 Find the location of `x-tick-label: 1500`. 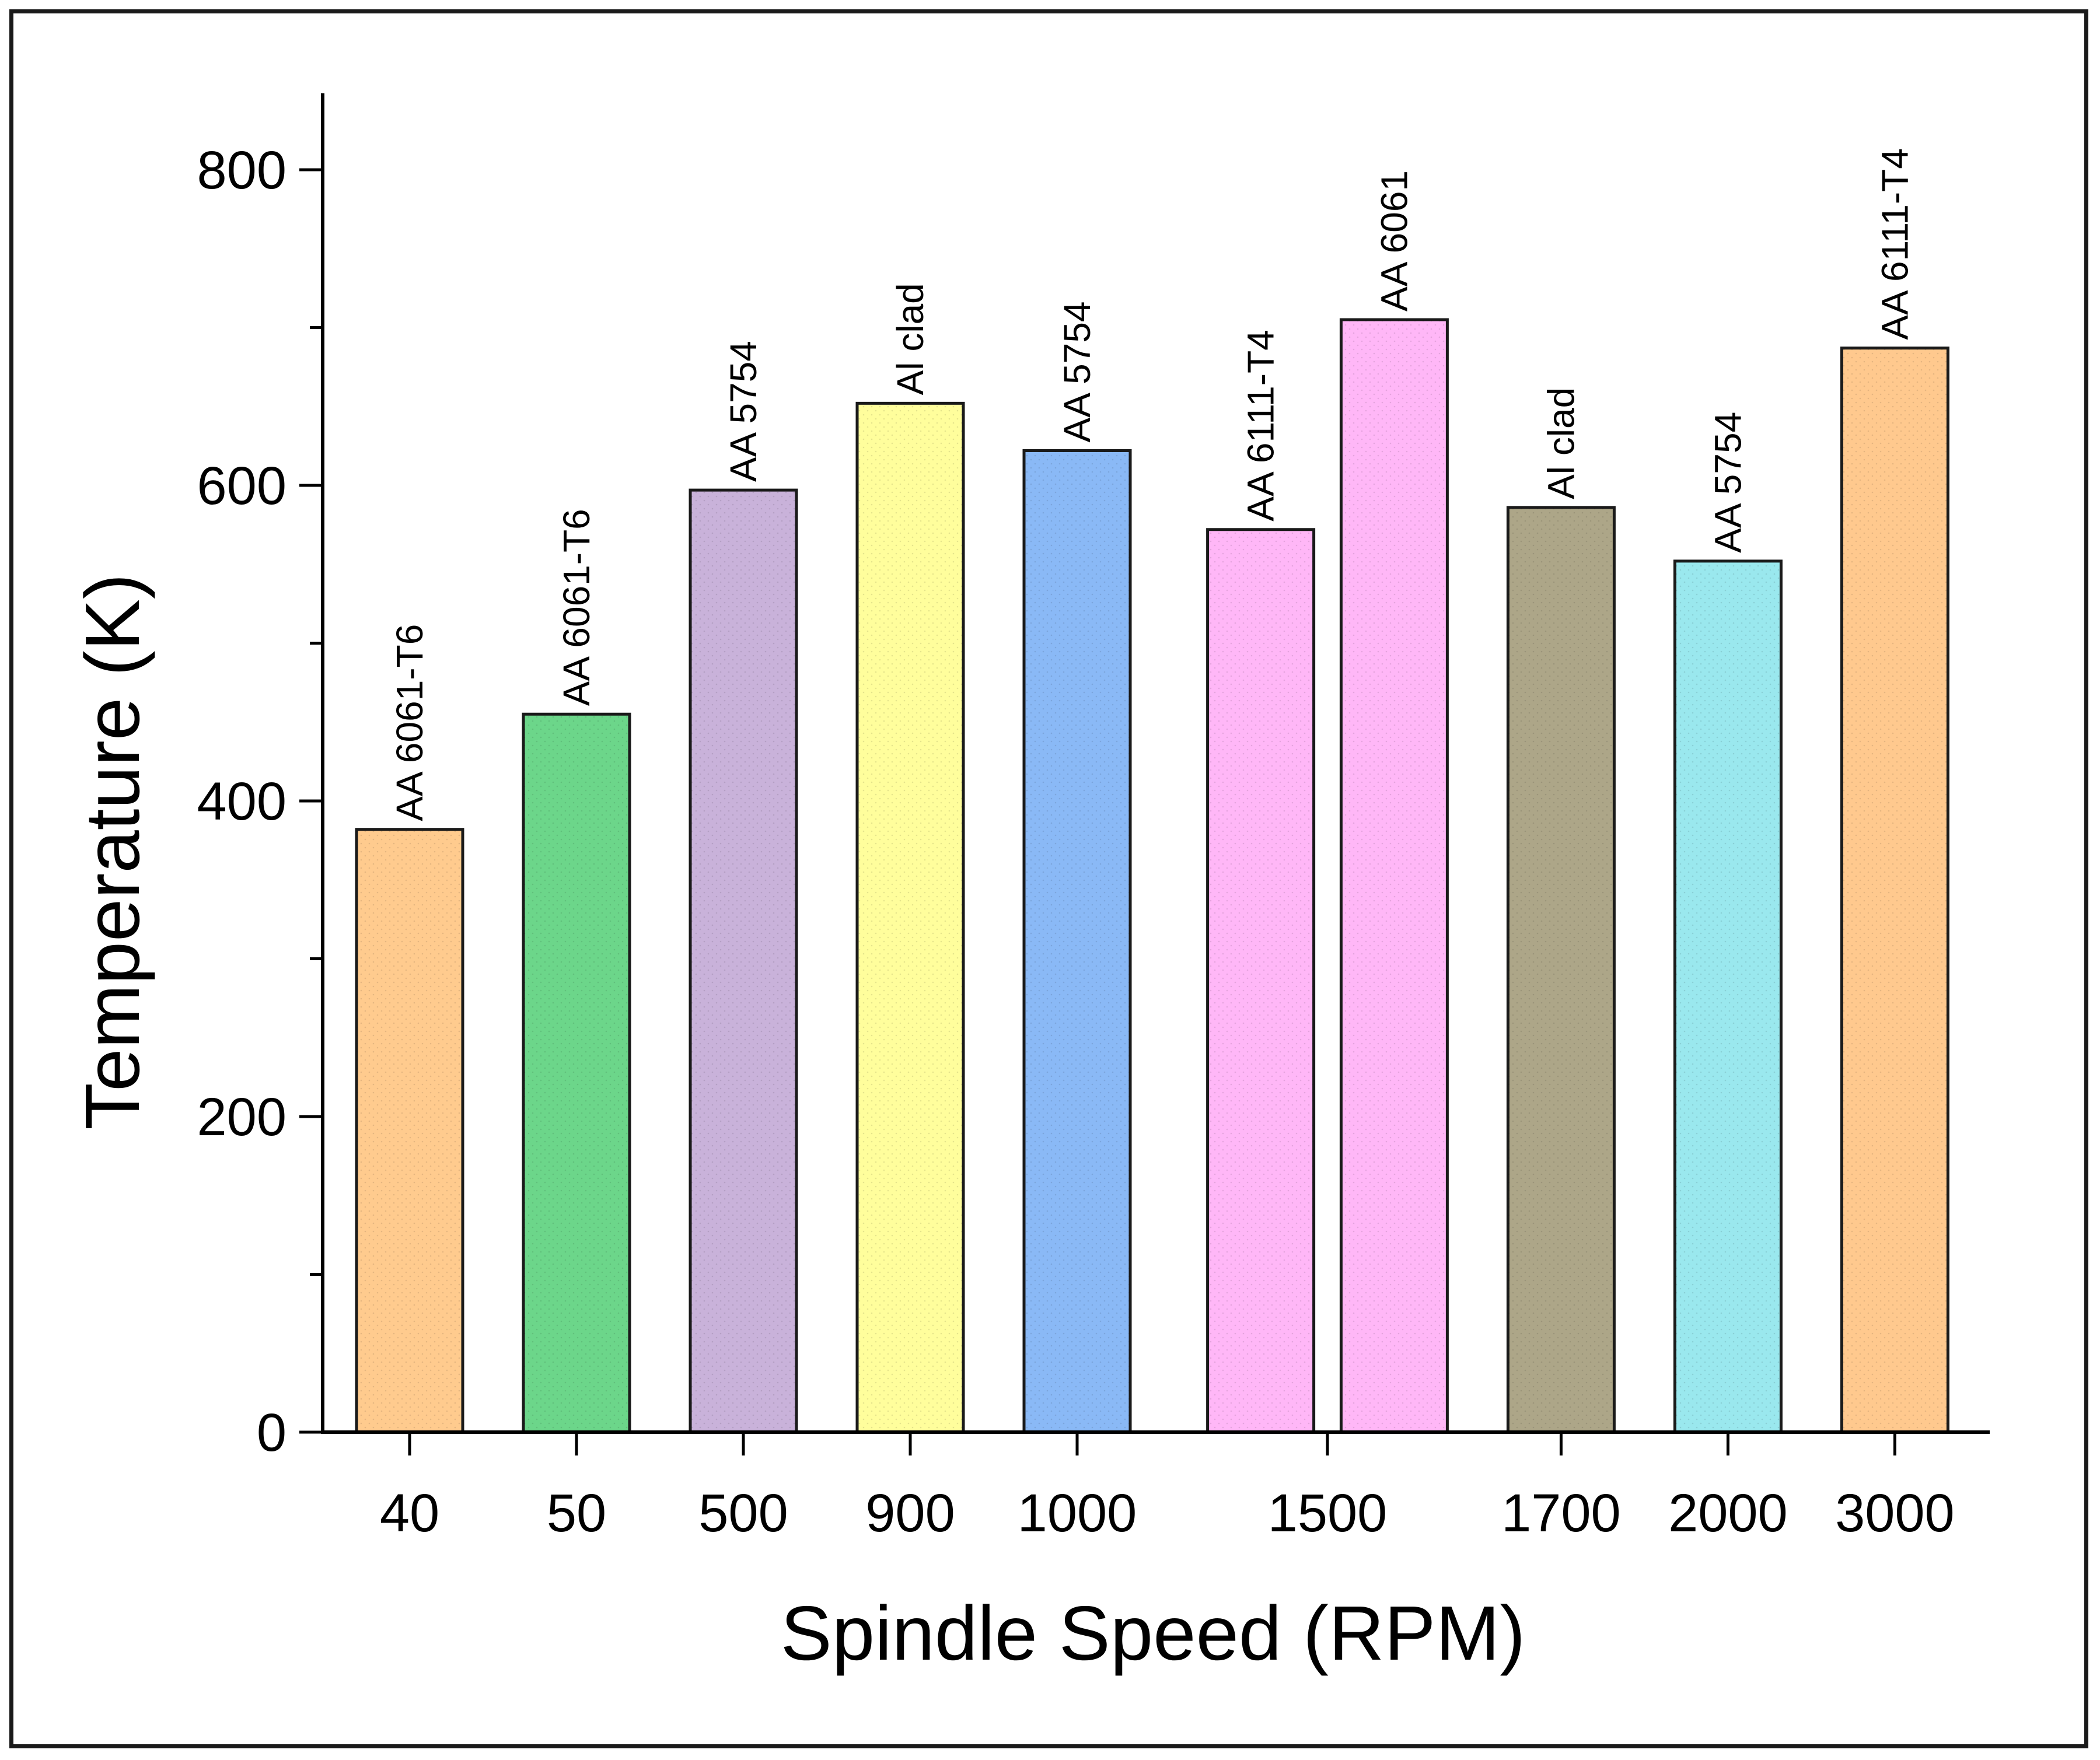

x-tick-label: 1500 is located at coordinates (1328, 1513).